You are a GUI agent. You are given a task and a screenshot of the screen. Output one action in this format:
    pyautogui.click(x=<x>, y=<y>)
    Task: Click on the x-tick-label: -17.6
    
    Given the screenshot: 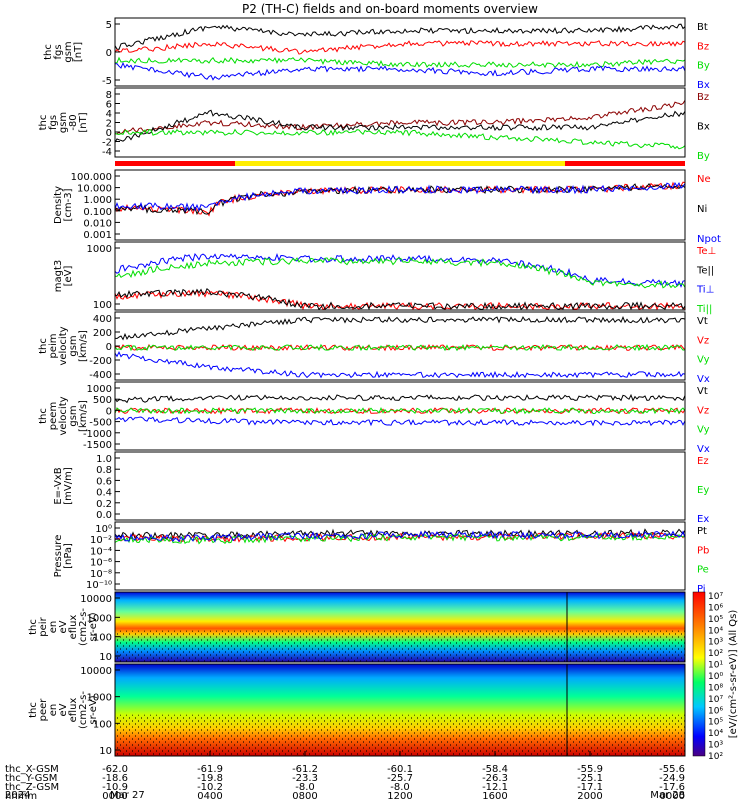 What is the action you would take?
    pyautogui.click(x=672, y=787)
    